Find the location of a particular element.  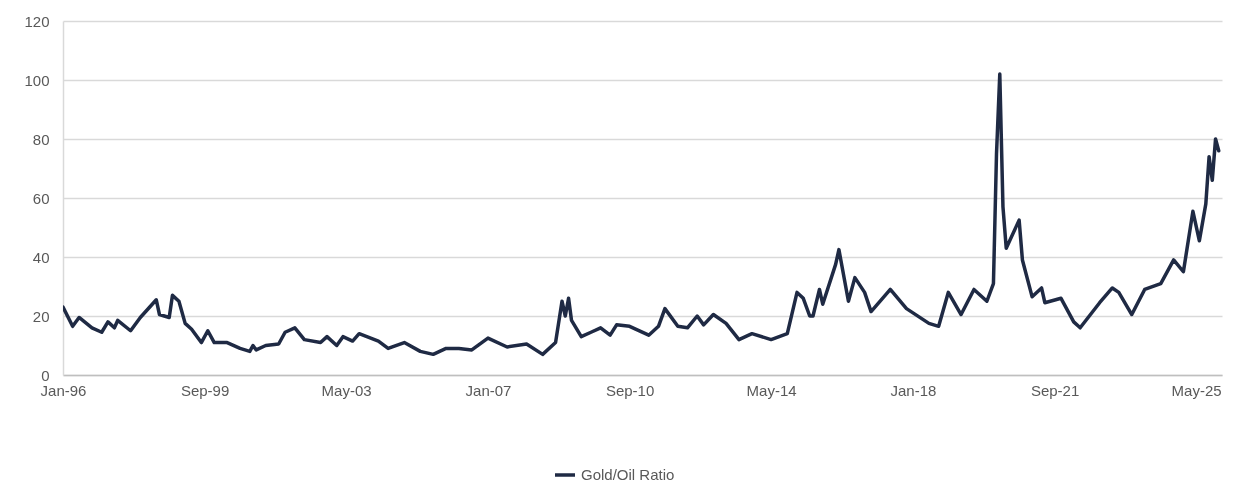

x-tick-label: Sep-99 is located at coordinates (205, 390).